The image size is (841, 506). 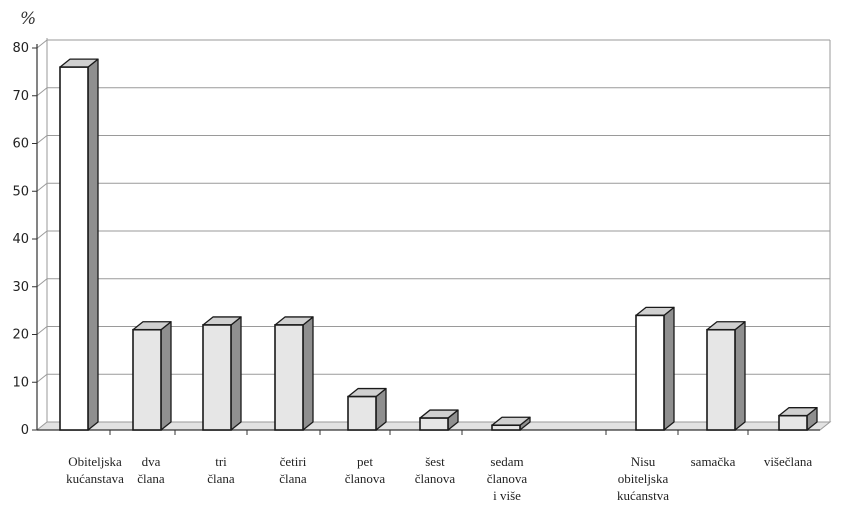 What do you see at coordinates (293, 470) in the screenshot?
I see `category-label: četiri člana` at bounding box center [293, 470].